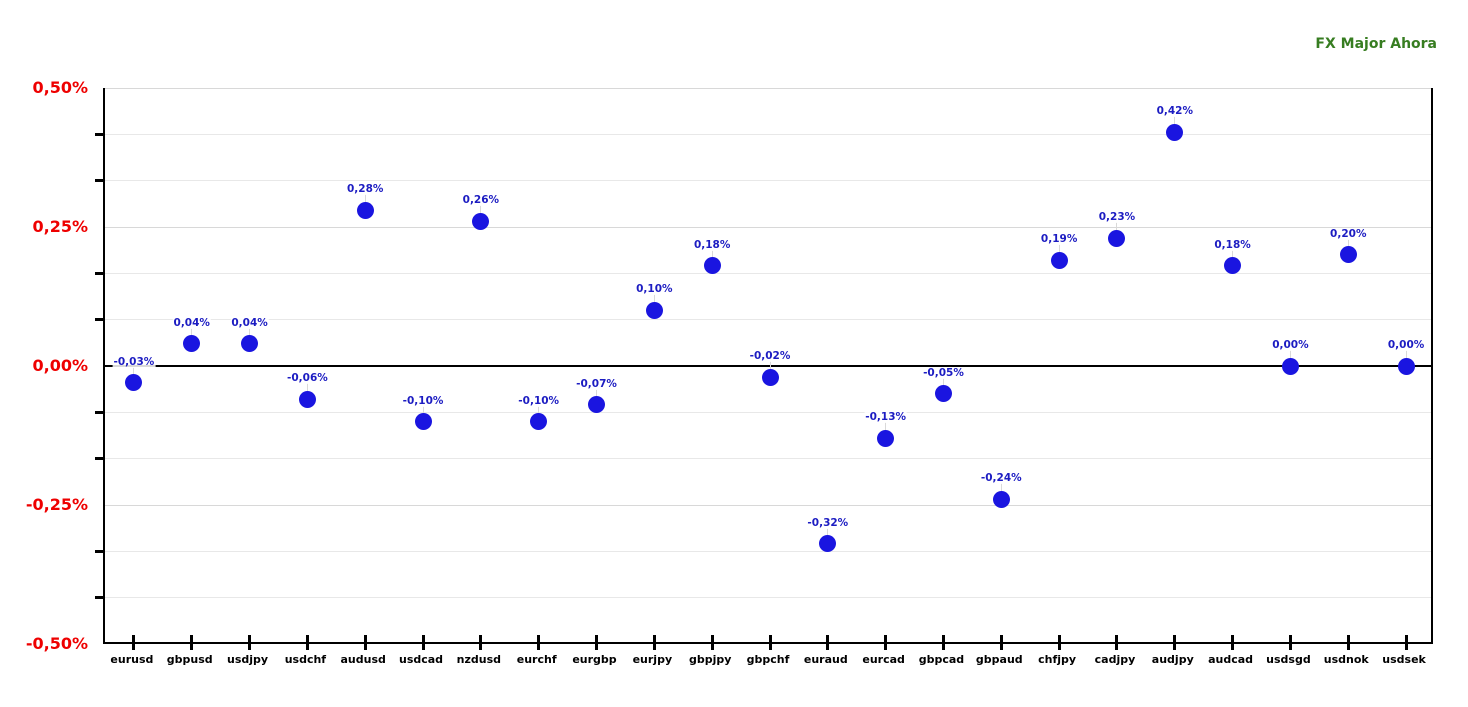  What do you see at coordinates (365, 189) in the screenshot?
I see `point-value-label: 0,28%` at bounding box center [365, 189].